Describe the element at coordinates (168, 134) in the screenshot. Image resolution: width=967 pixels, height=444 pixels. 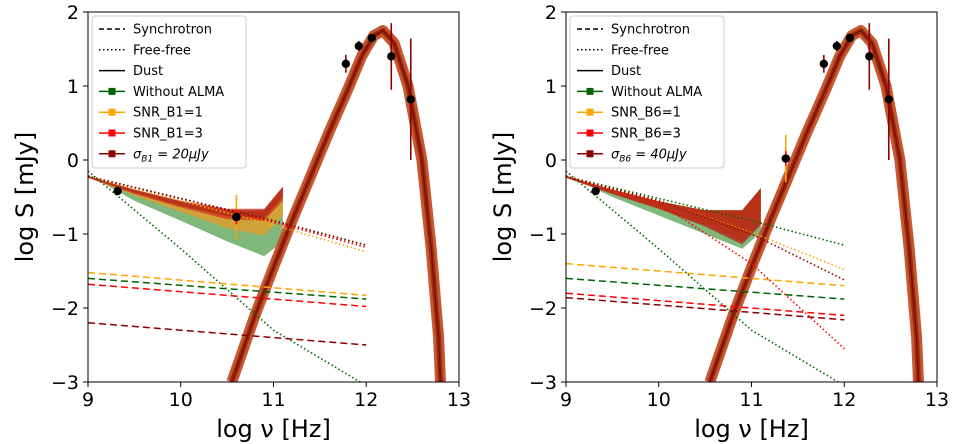
I see `legend-label: SNR_B1=3` at that location.